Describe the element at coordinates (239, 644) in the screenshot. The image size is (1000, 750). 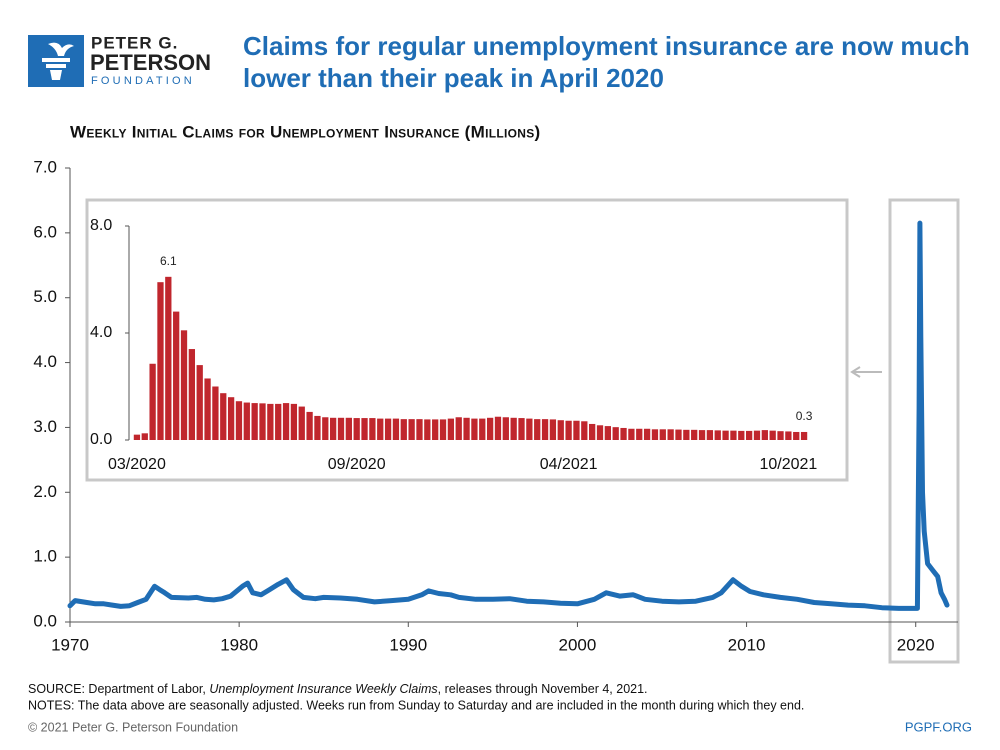
I see `x-tick-label: 1980` at that location.